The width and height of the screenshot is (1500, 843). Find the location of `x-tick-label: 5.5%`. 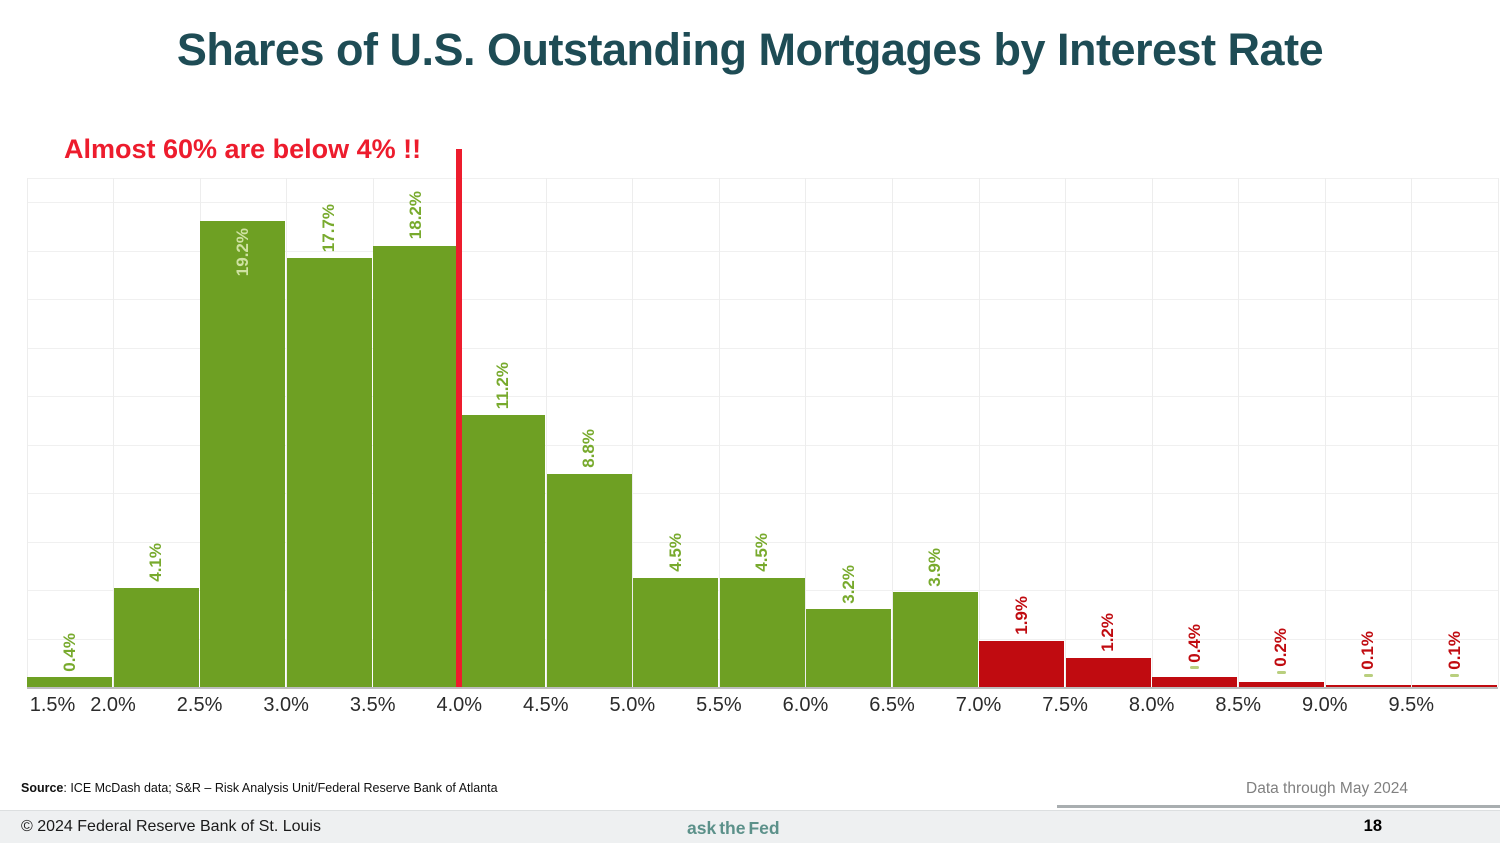

x-tick-label: 5.5% is located at coordinates (719, 705).